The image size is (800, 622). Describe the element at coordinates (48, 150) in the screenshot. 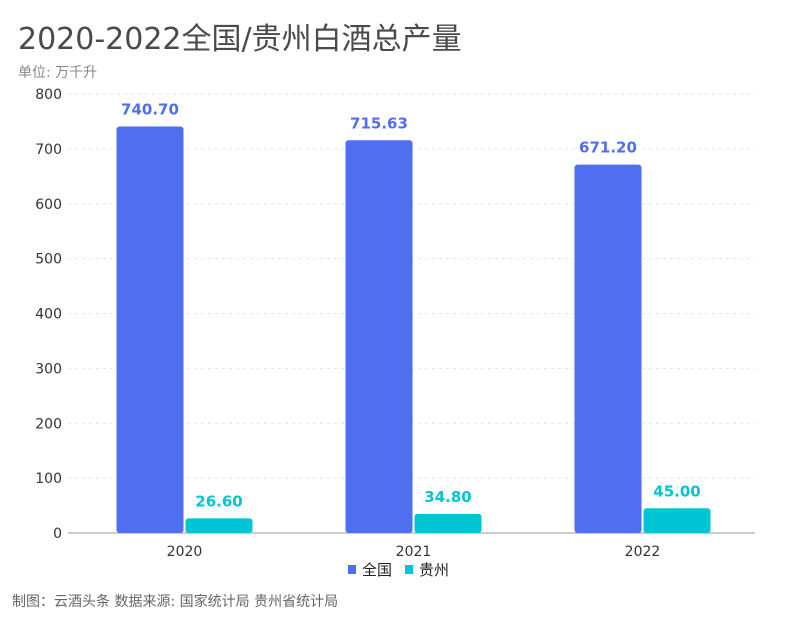

I see `y-tick-label: 700` at that location.